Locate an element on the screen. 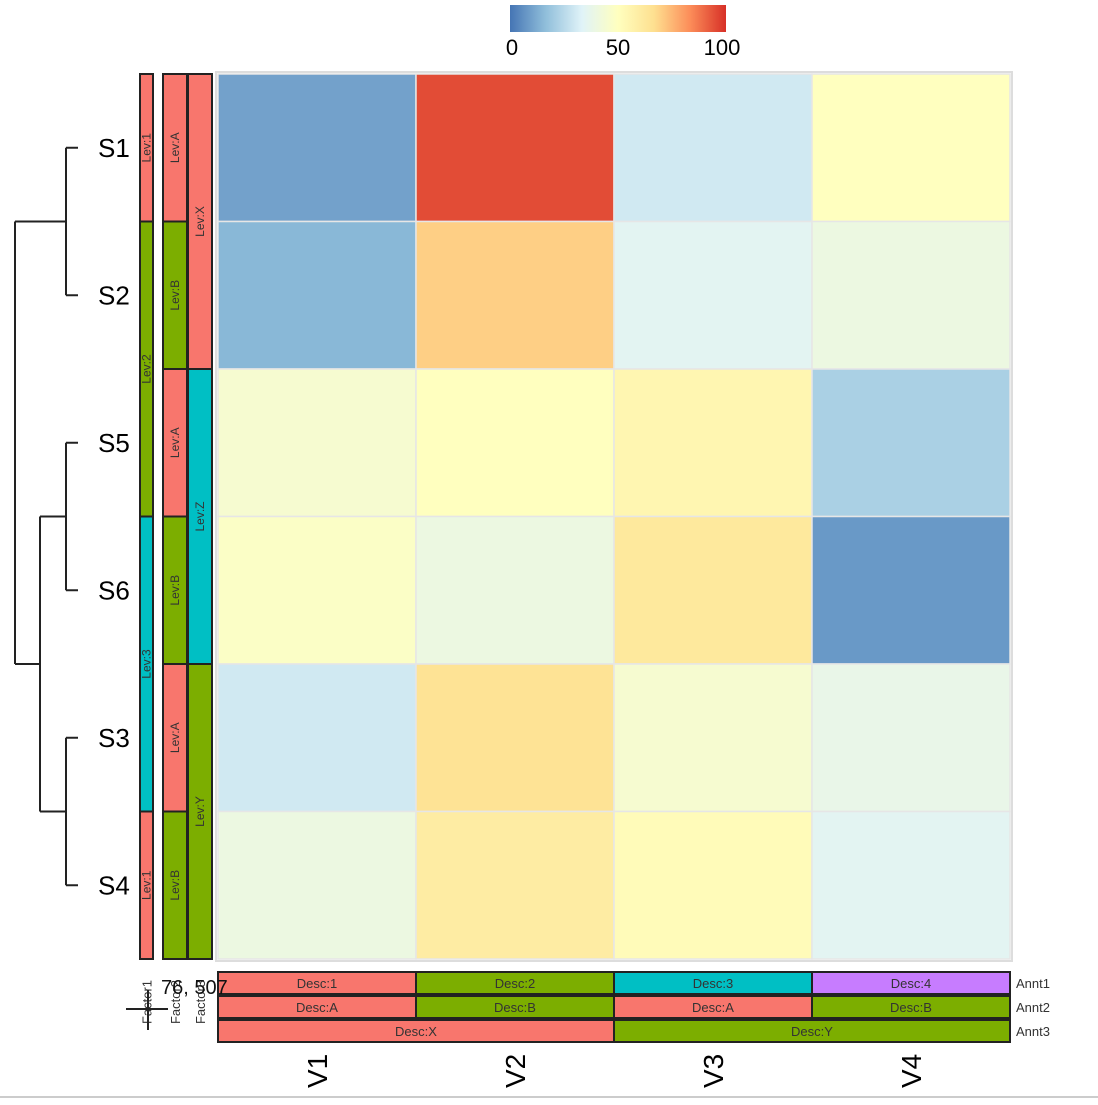 This screenshot has width=1098, height=1105. column-annotation-label: Desc:Y is located at coordinates (812, 1031).